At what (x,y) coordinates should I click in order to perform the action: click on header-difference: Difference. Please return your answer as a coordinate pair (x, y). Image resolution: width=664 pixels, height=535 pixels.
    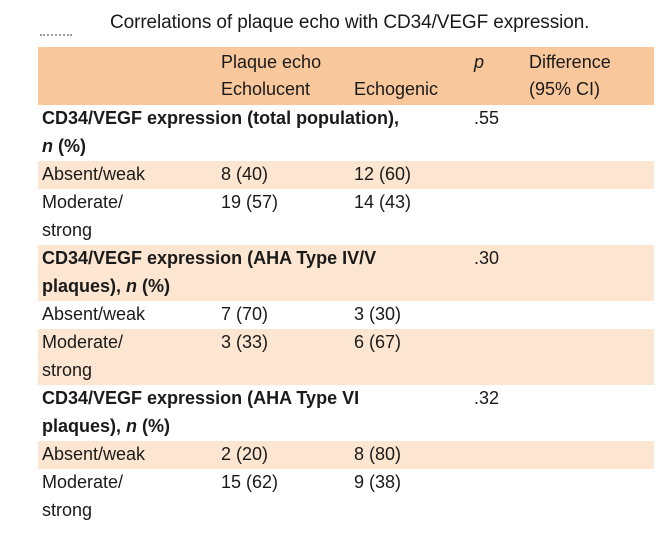
    Looking at the image, I should click on (570, 62).